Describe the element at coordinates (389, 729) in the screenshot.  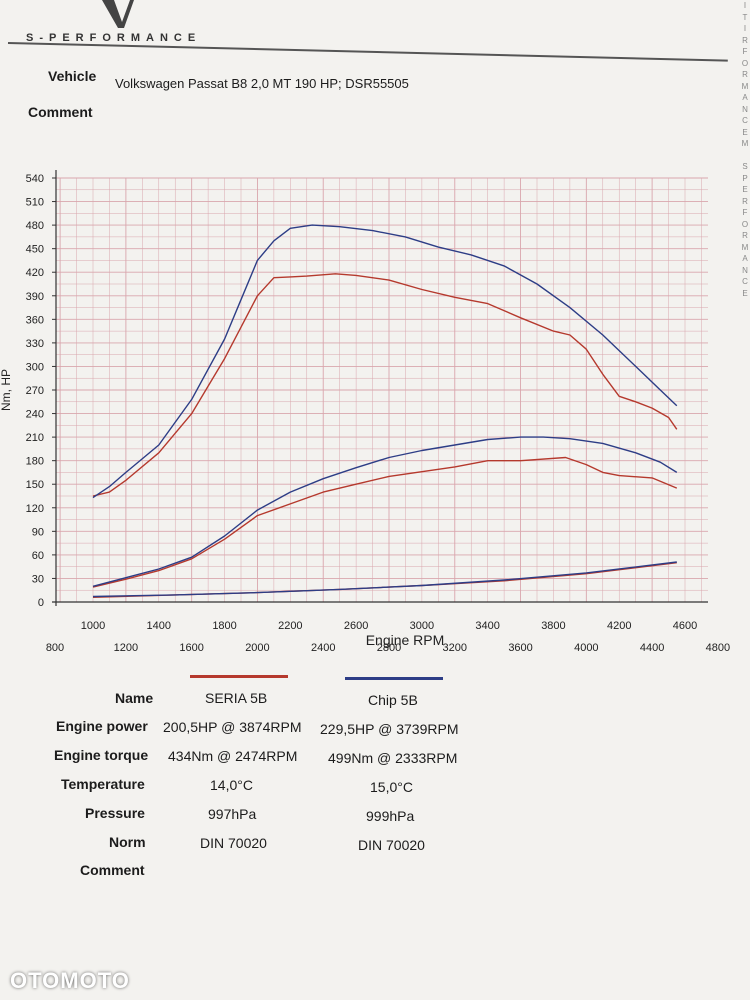
I see `chip-power: 229,5HP @ 3739RPM` at that location.